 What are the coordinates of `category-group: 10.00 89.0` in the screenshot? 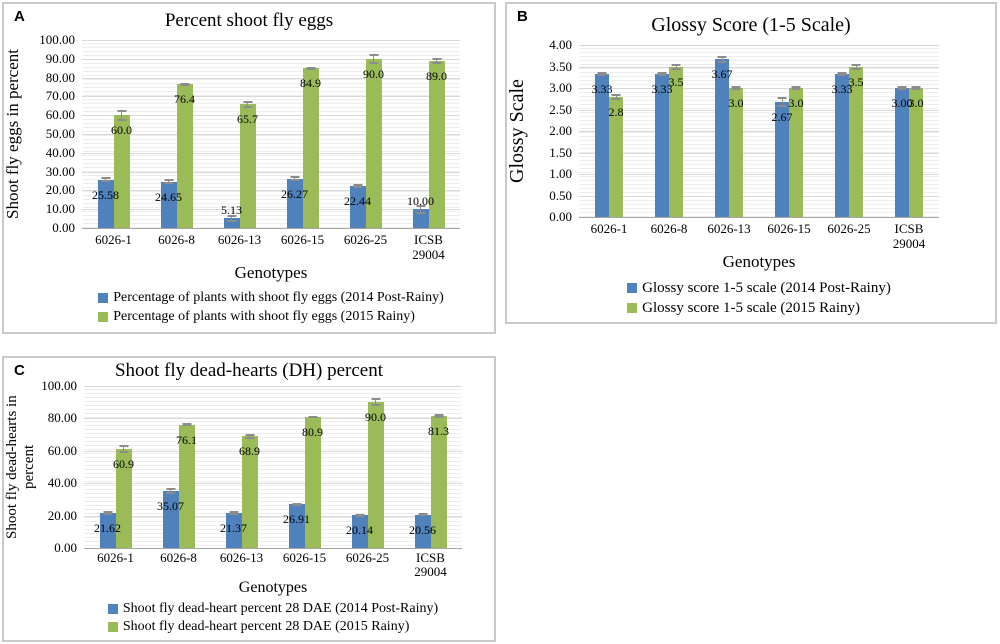 It's located at (428, 134).